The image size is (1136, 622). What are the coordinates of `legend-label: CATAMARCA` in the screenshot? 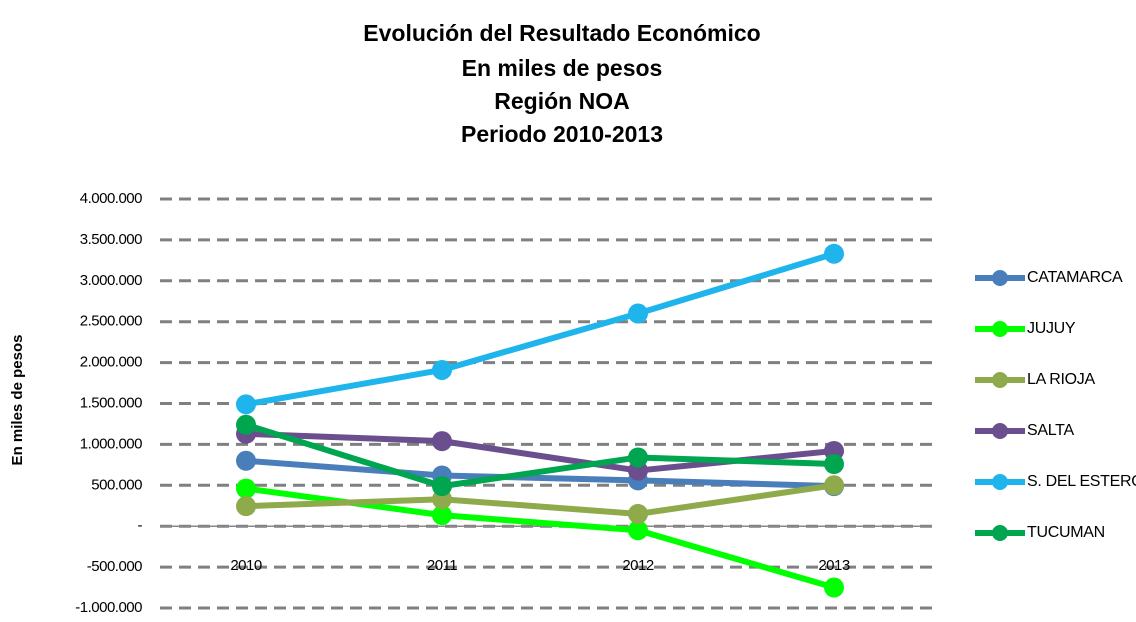 It's located at (1075, 277).